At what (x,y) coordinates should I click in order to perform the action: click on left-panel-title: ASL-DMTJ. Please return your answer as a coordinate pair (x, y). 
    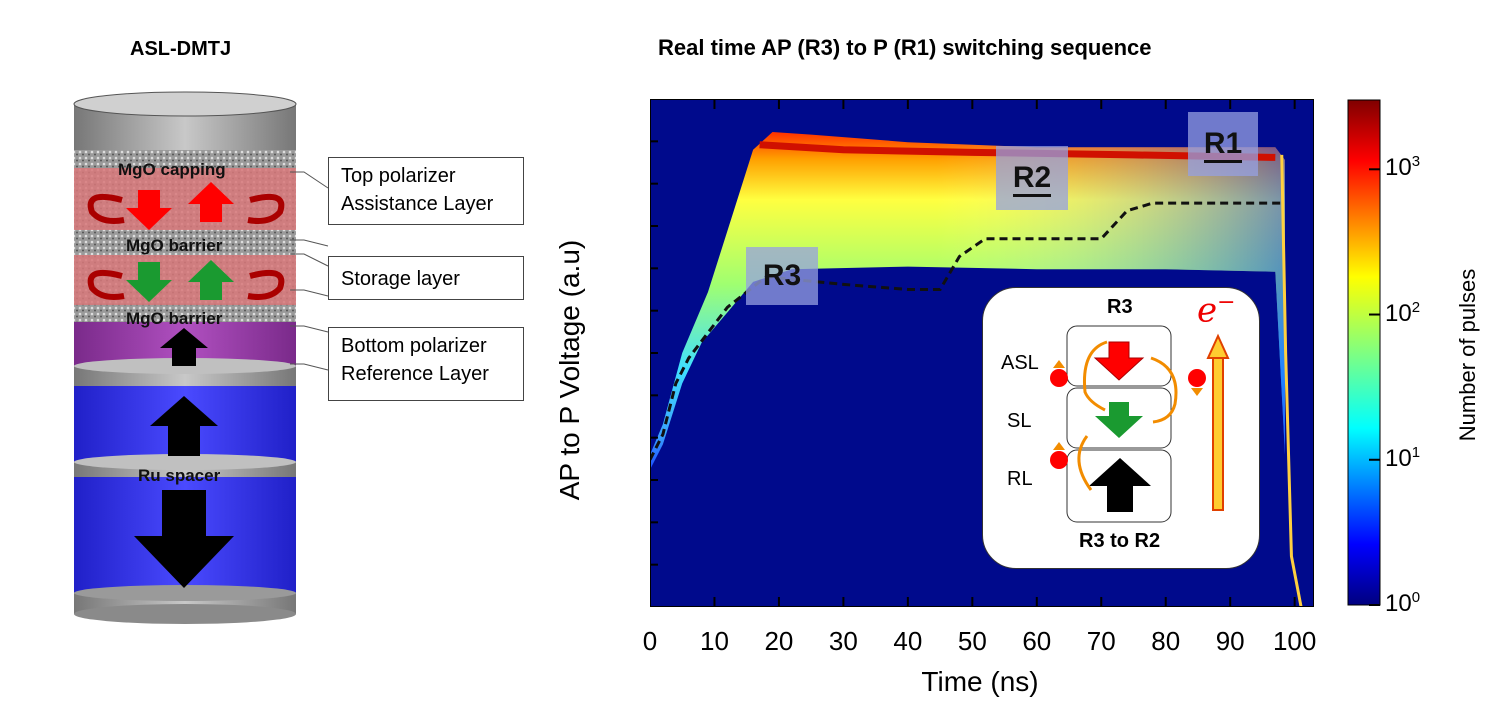
    Looking at the image, I should click on (181, 49).